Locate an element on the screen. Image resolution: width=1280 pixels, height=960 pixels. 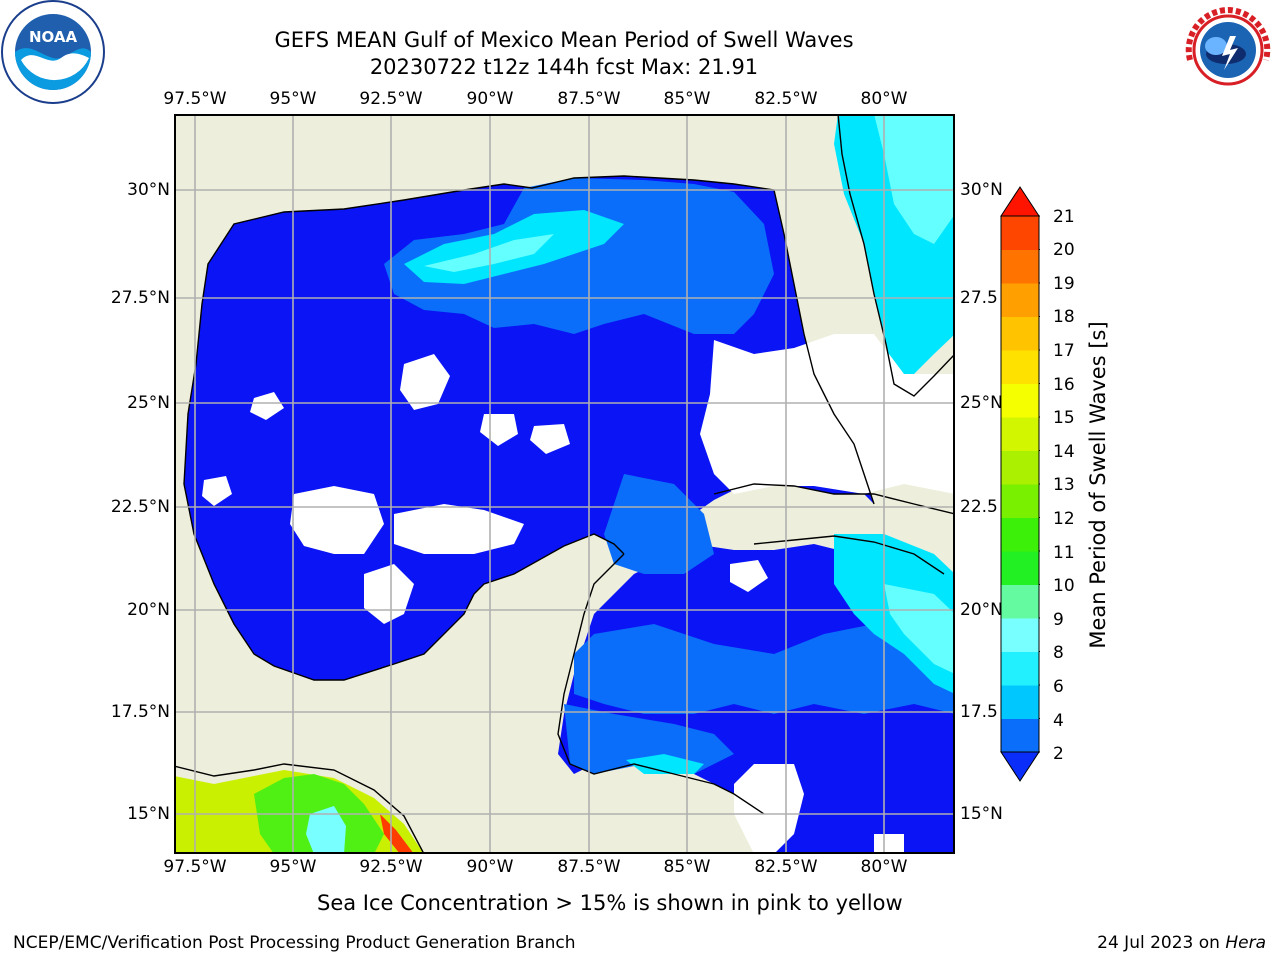
lat-label-left: 15°N is located at coordinates (148, 814).